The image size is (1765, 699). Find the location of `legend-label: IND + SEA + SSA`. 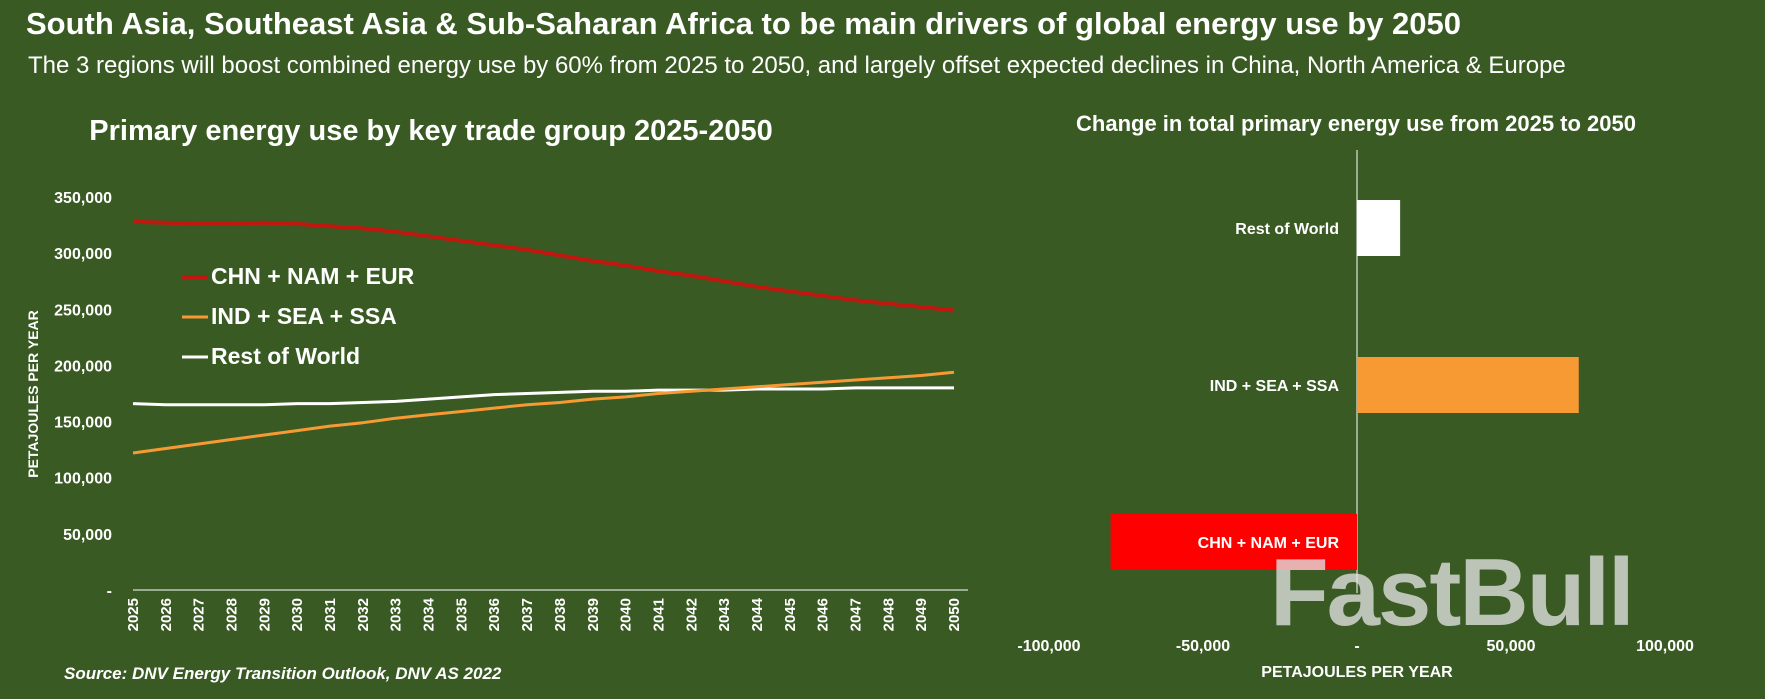

legend-label: IND + SEA + SSA is located at coordinates (304, 316).